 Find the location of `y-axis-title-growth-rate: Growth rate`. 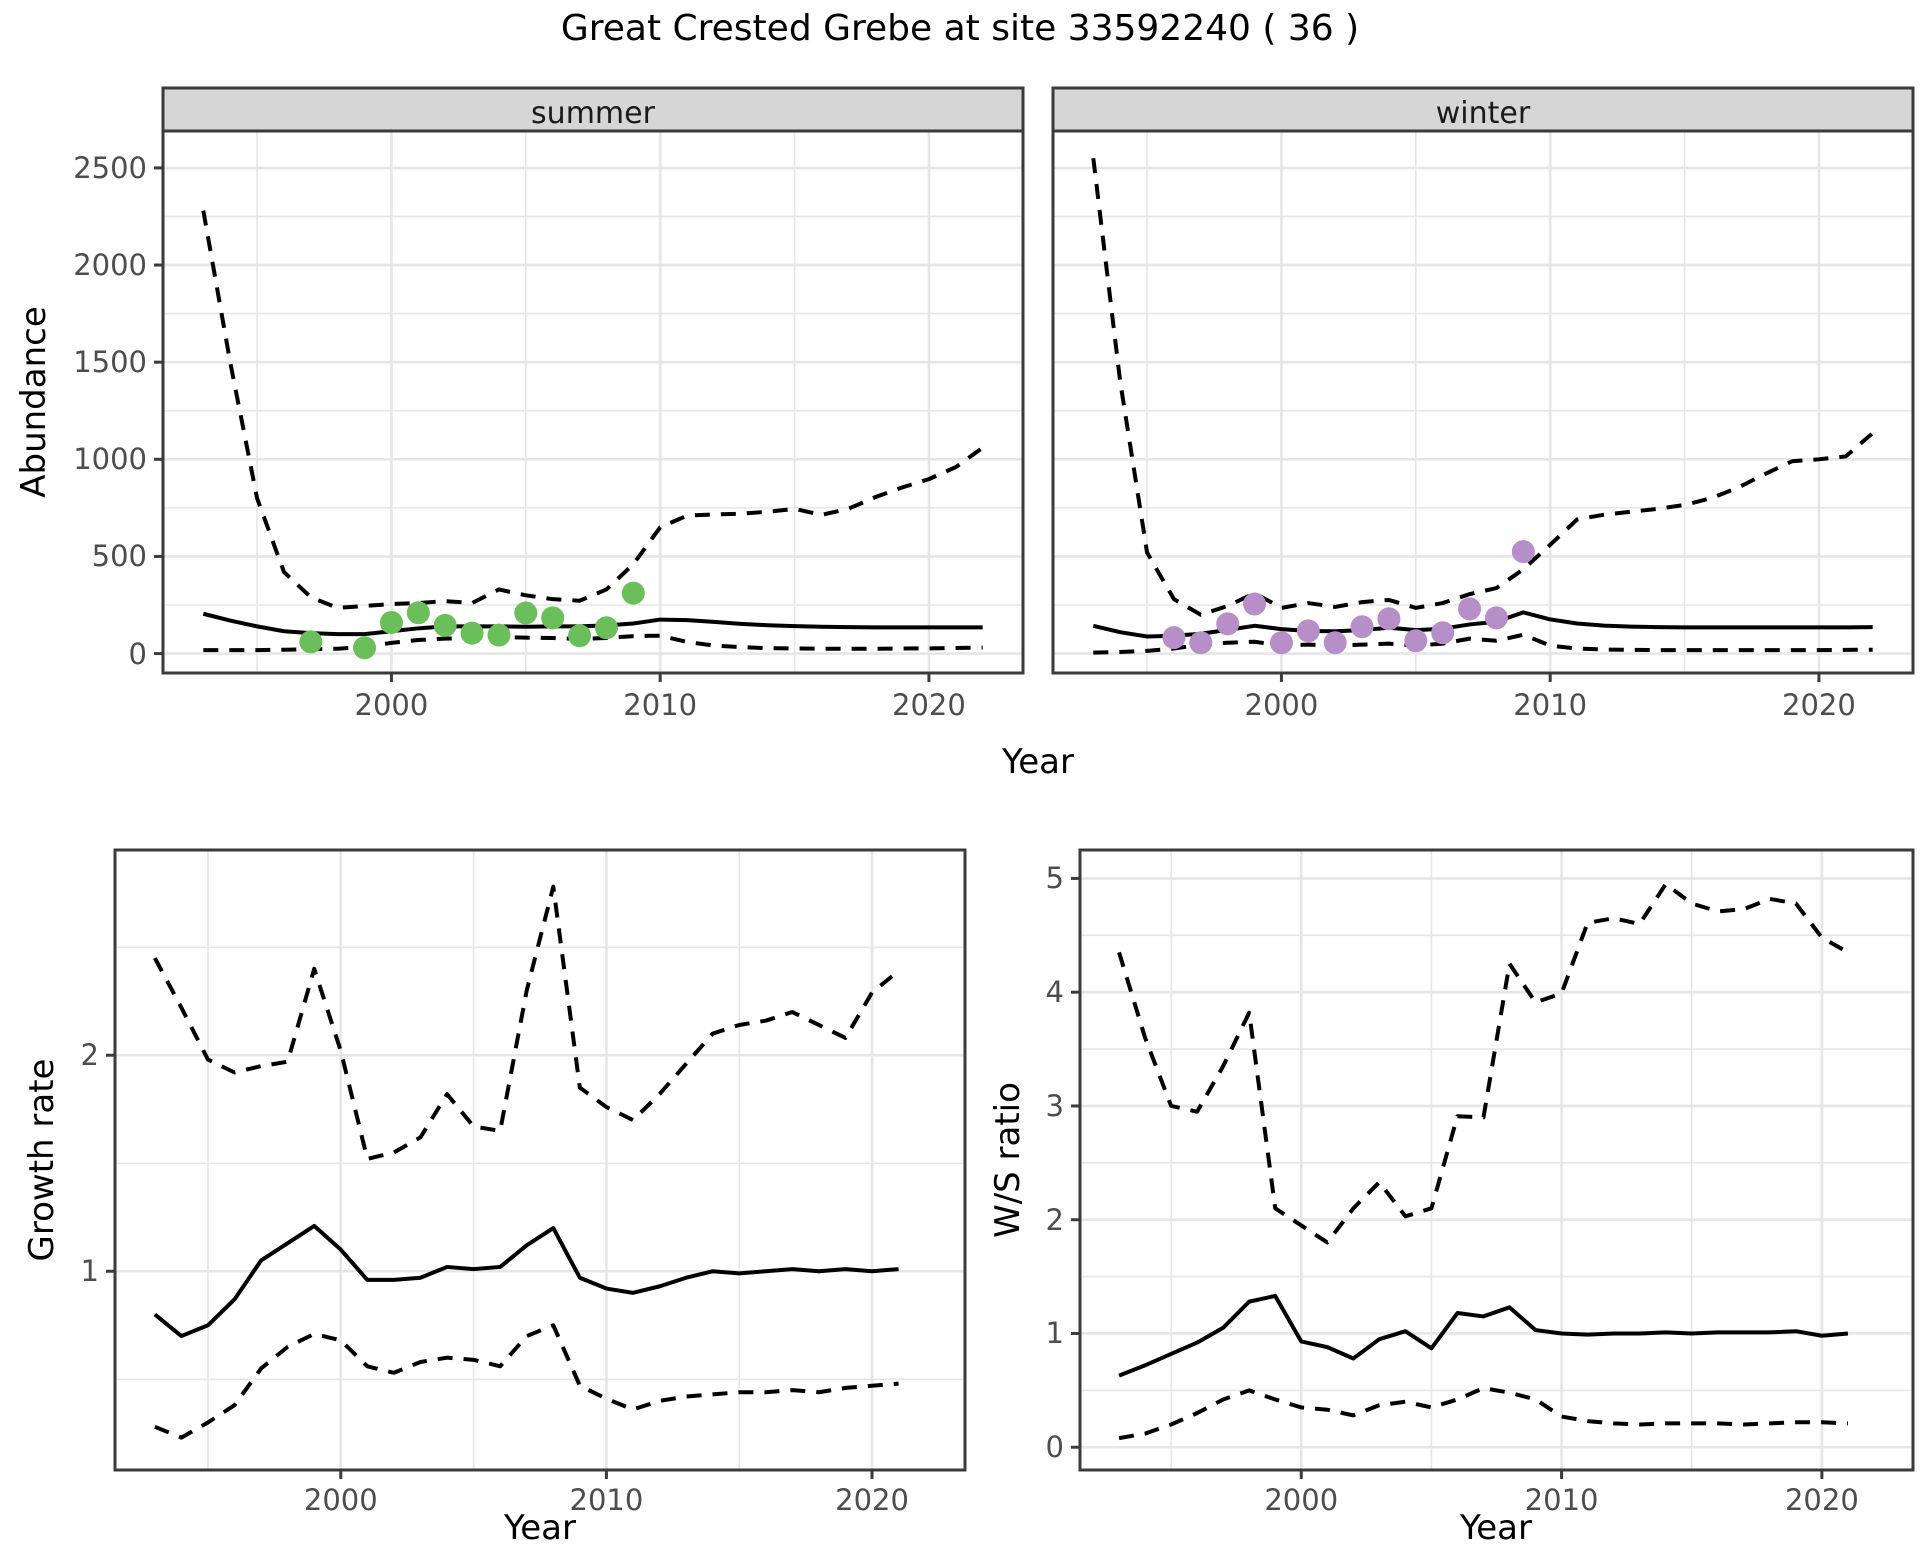

y-axis-title-growth-rate: Growth rate is located at coordinates (42, 1160).